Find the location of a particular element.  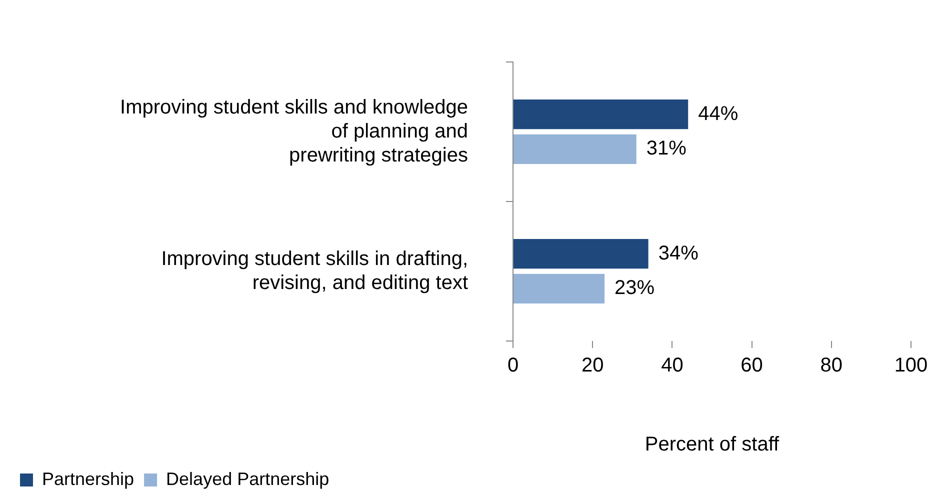

y-tick-label: Improving student skills in drafting, revising, and editing text is located at coordinates (314, 271).